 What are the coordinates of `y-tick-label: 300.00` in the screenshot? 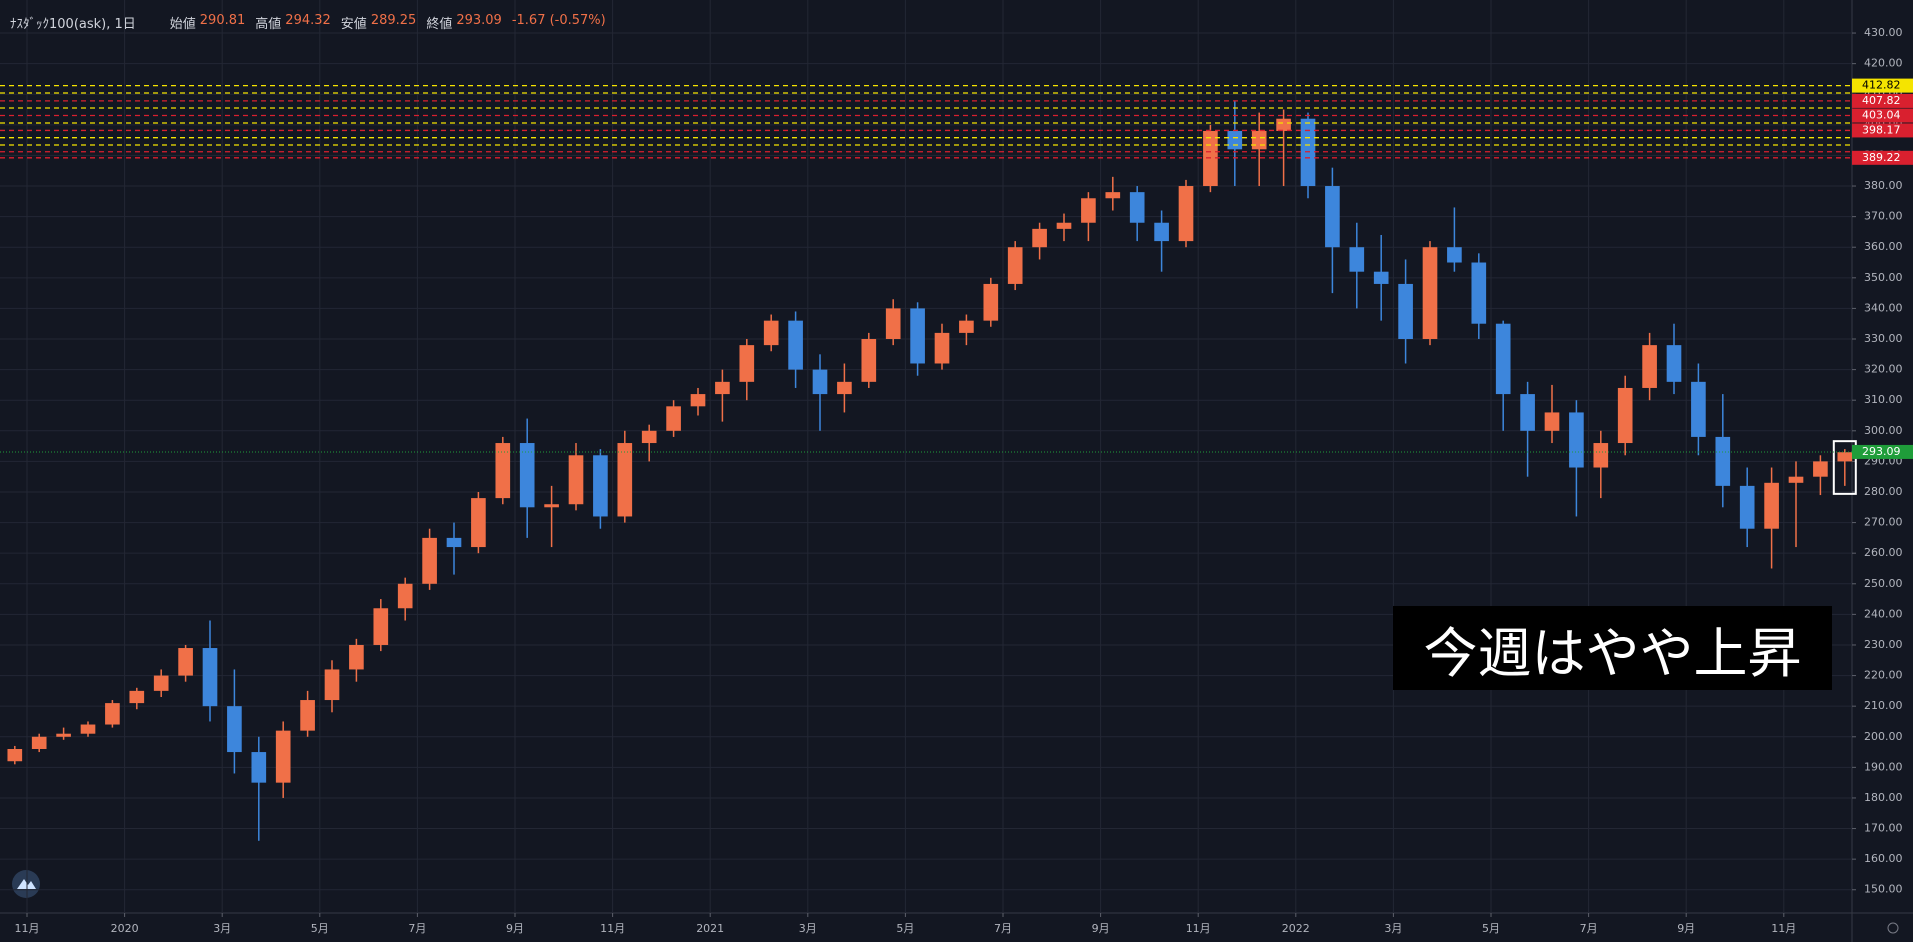 It's located at (1883, 430).